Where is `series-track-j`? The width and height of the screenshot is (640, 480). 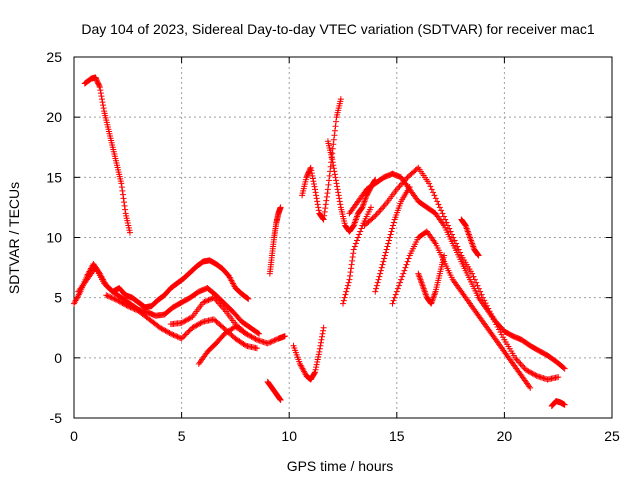 series-track-j is located at coordinates (321, 159).